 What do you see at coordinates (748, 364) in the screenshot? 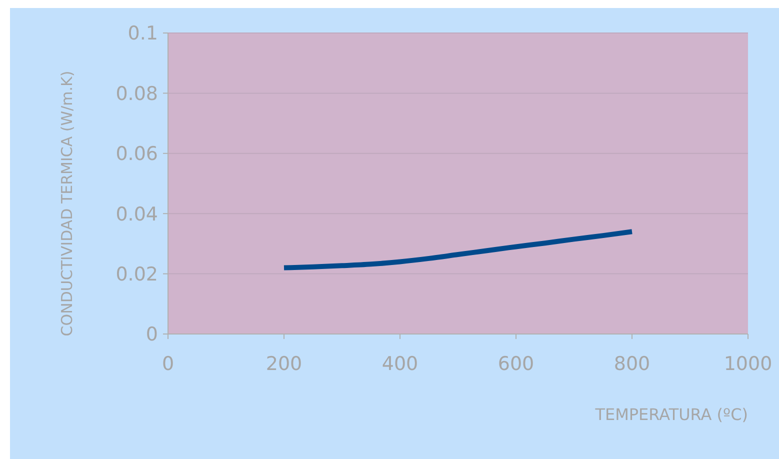
I see `x-tick-label: 1000` at bounding box center [748, 364].